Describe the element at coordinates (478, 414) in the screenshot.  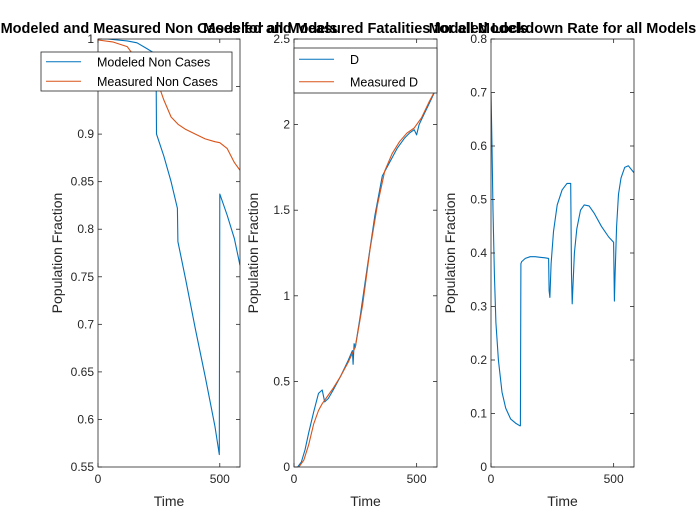
I see `y-tick-label: 0.1` at that location.